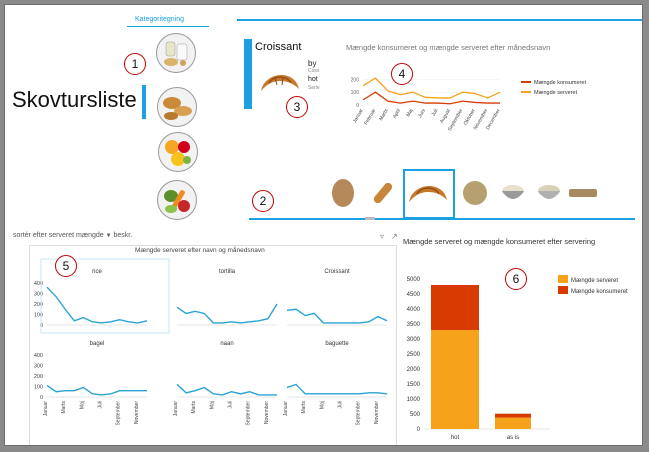 The image size is (649, 452). Describe the element at coordinates (144, 102) in the screenshot. I see `title-accent-bar` at that location.